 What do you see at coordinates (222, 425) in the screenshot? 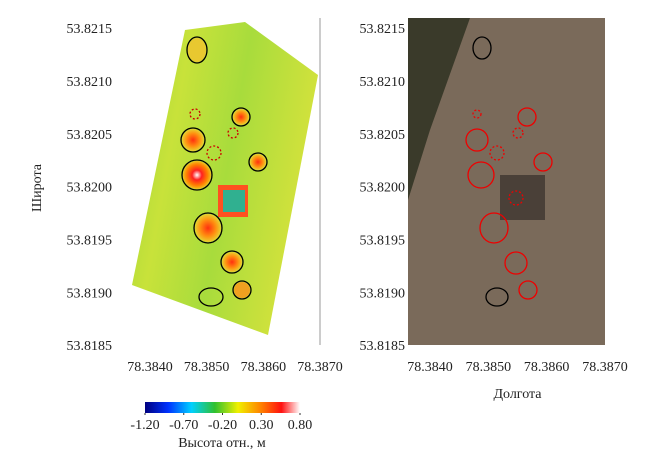
I see `colorbar-tick-label: -0.20` at bounding box center [222, 425].